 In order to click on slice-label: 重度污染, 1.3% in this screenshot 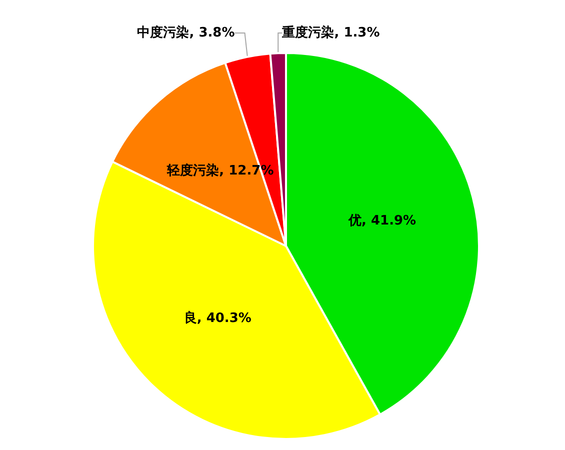, I will do `click(330, 32)`.